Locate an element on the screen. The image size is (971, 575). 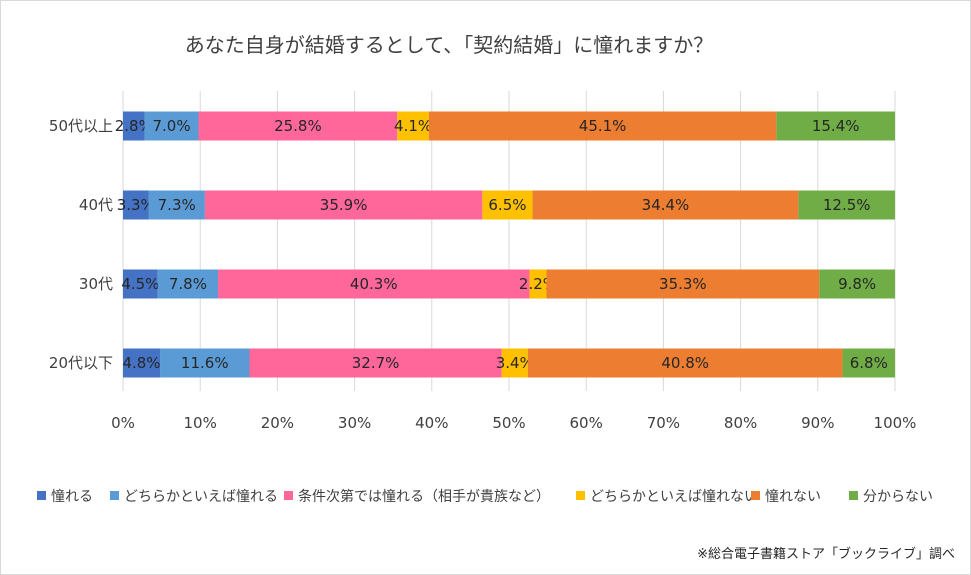
x-tick-label: 0% is located at coordinates (123, 423).